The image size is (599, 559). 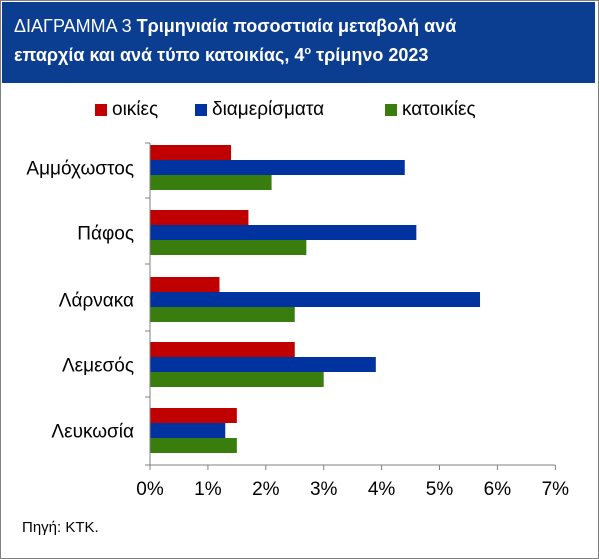 I want to click on x-tick-label-4: 4%, so click(x=382, y=489).